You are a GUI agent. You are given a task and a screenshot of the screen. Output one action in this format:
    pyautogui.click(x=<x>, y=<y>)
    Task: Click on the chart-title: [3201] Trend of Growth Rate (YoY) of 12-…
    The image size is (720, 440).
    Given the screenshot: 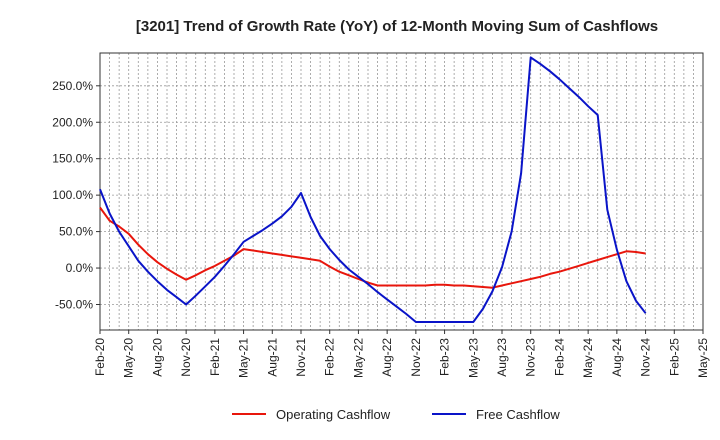 What is the action you would take?
    pyautogui.click(x=397, y=26)
    